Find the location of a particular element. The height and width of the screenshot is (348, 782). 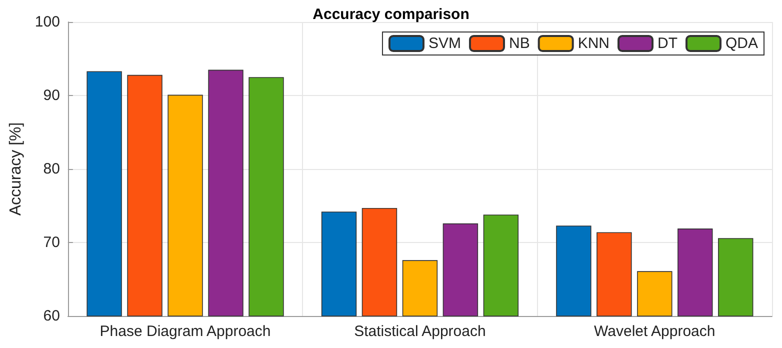

y-tick-label: 100 is located at coordinates (47, 22).